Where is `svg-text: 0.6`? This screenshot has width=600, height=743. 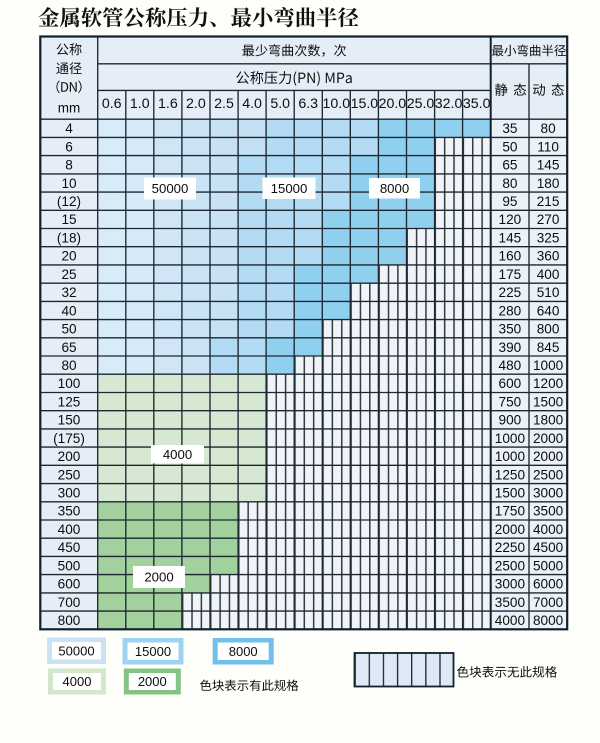 svg-text: 0.6 is located at coordinates (112, 104).